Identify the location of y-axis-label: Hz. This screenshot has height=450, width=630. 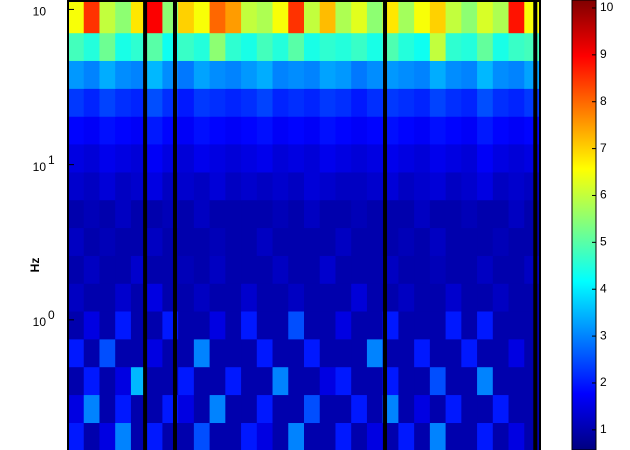
(35, 265).